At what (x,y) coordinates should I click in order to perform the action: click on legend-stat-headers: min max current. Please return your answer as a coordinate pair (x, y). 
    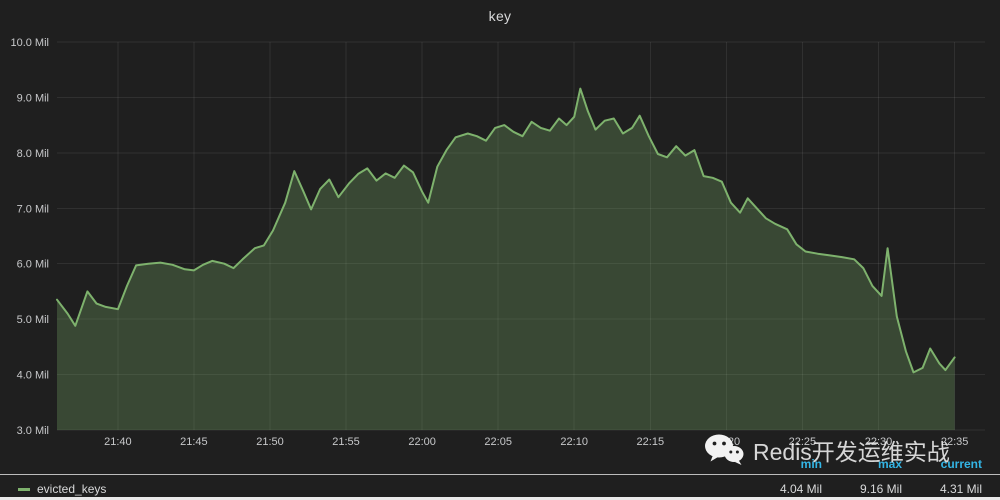
    Looking at the image, I should click on (862, 464).